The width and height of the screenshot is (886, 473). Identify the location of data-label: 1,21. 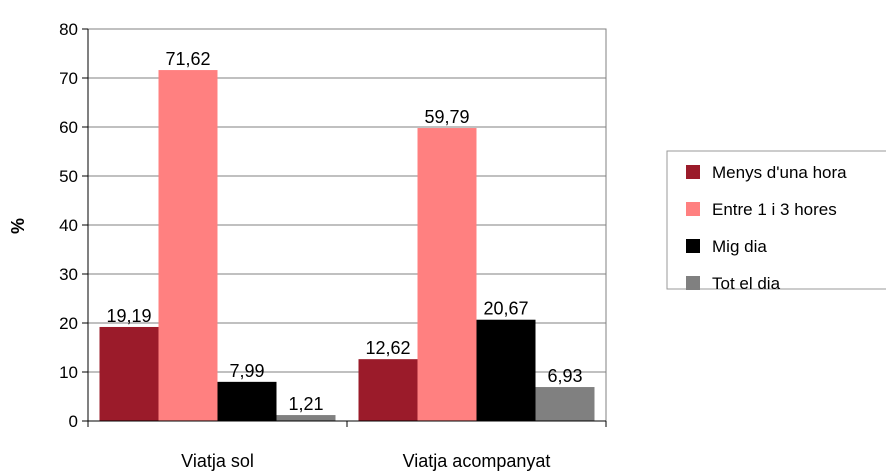
(305, 404).